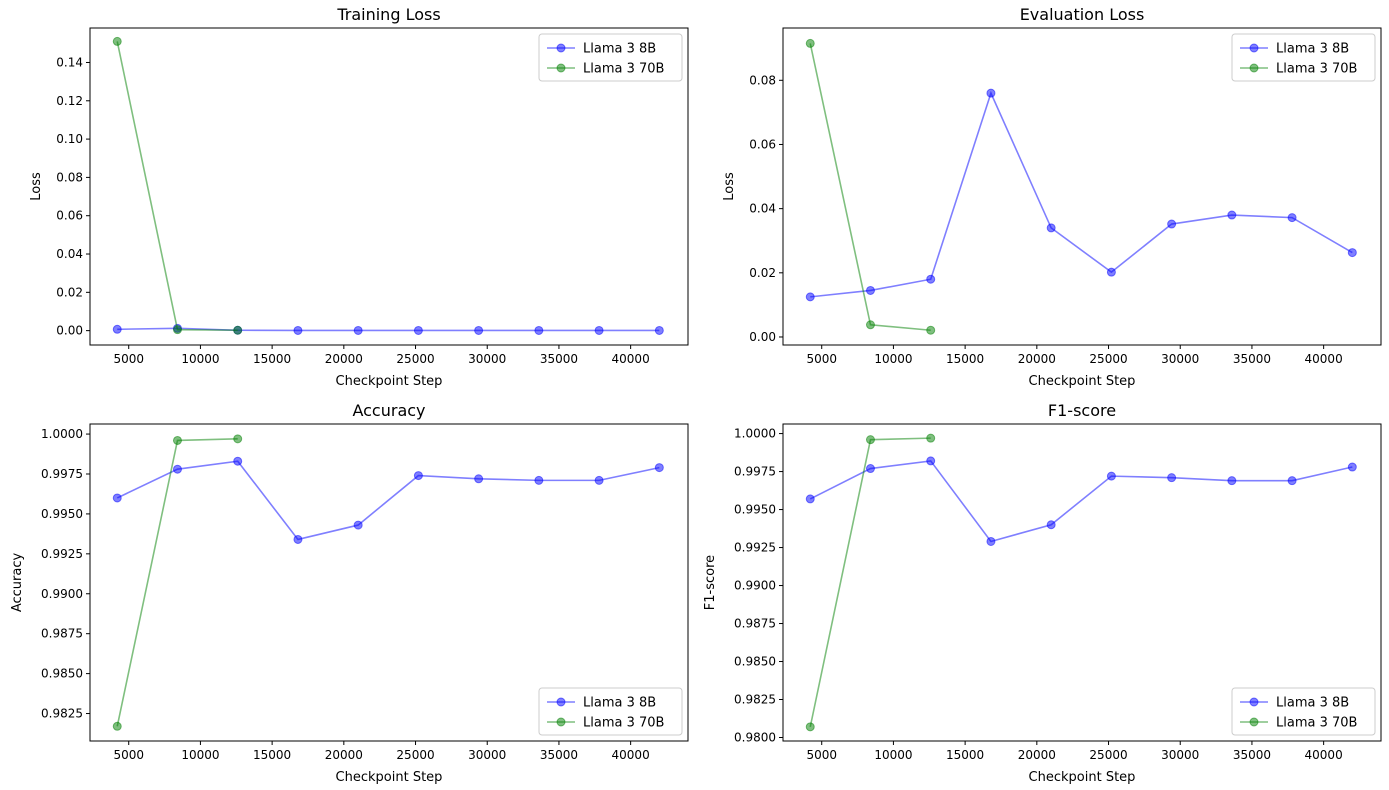 This screenshot has height=790, width=1389. I want to click on x-tick-label: 35000, so click(1252, 755).